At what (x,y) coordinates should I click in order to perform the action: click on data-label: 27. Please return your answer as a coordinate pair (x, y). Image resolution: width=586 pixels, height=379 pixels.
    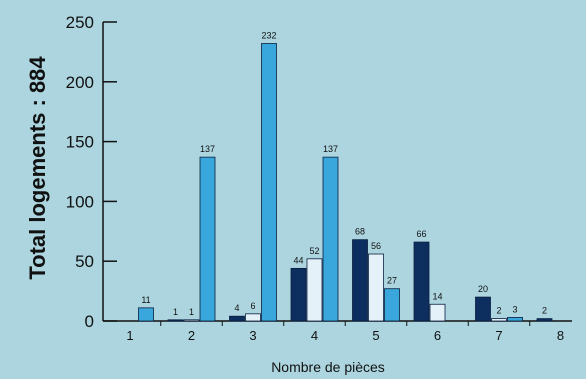
    Looking at the image, I should click on (392, 281).